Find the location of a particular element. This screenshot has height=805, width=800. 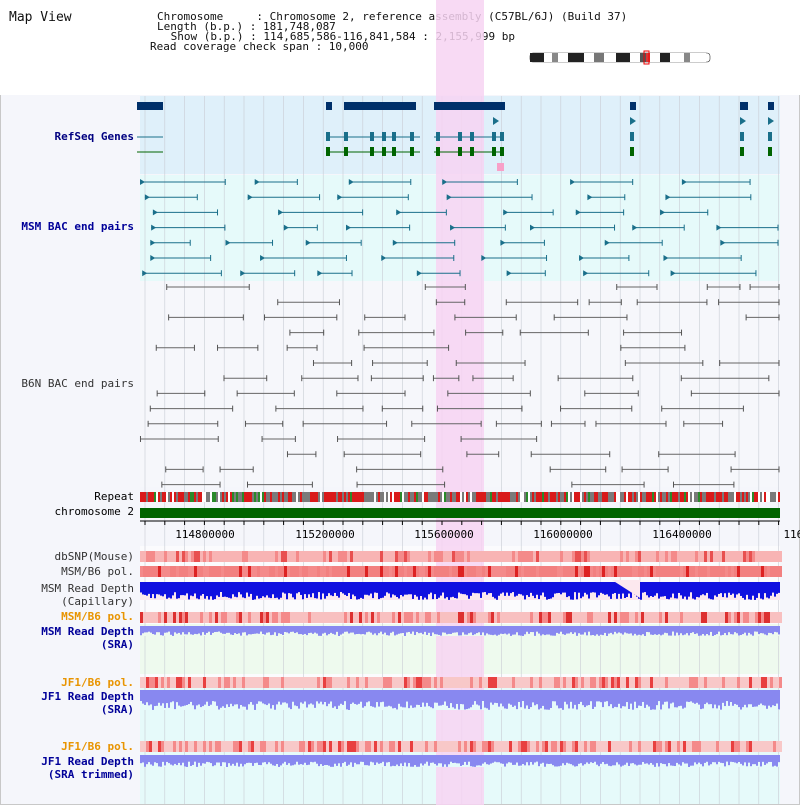

refseq-exon is located at coordinates (412, 151).